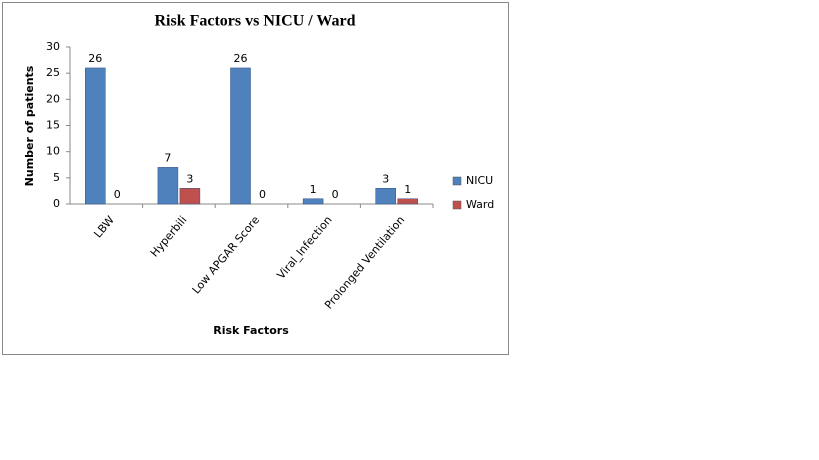 The width and height of the screenshot is (819, 460). I want to click on y-axis-title: Number of patients, so click(29, 125).